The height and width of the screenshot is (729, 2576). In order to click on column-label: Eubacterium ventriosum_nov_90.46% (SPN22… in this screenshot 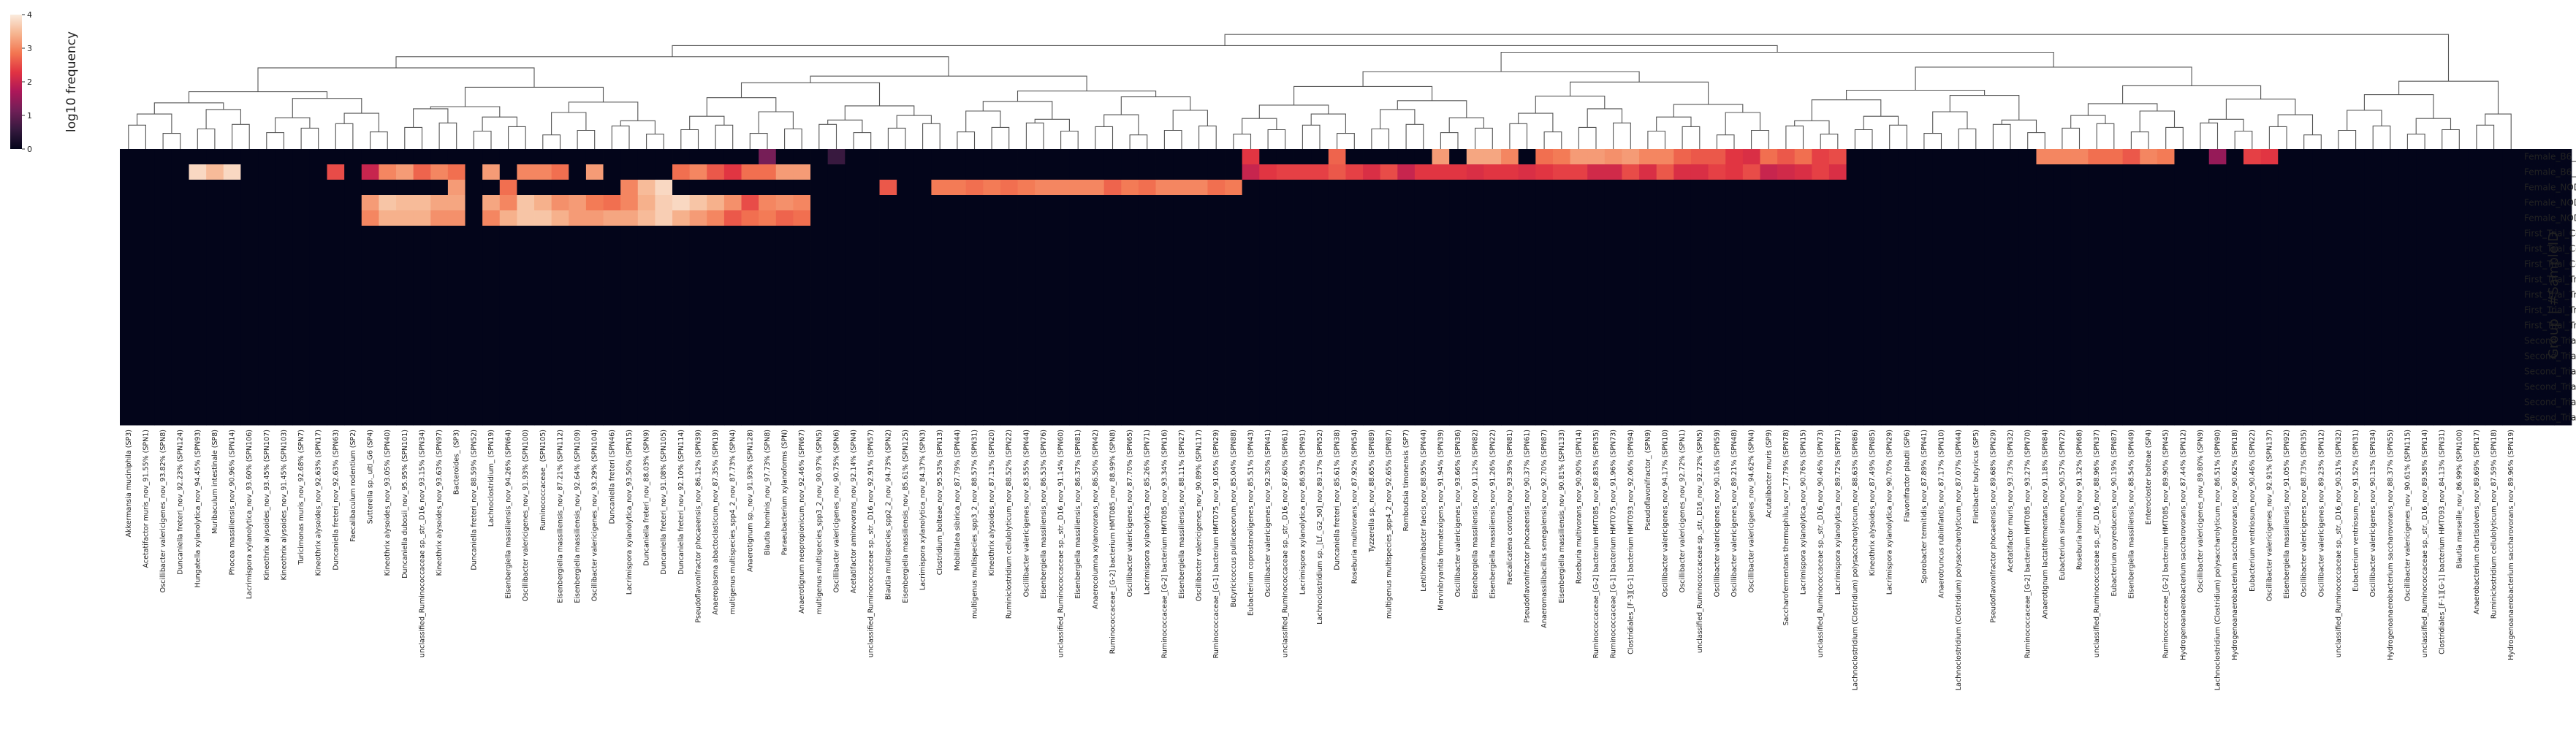, I will do `click(2253, 511)`.